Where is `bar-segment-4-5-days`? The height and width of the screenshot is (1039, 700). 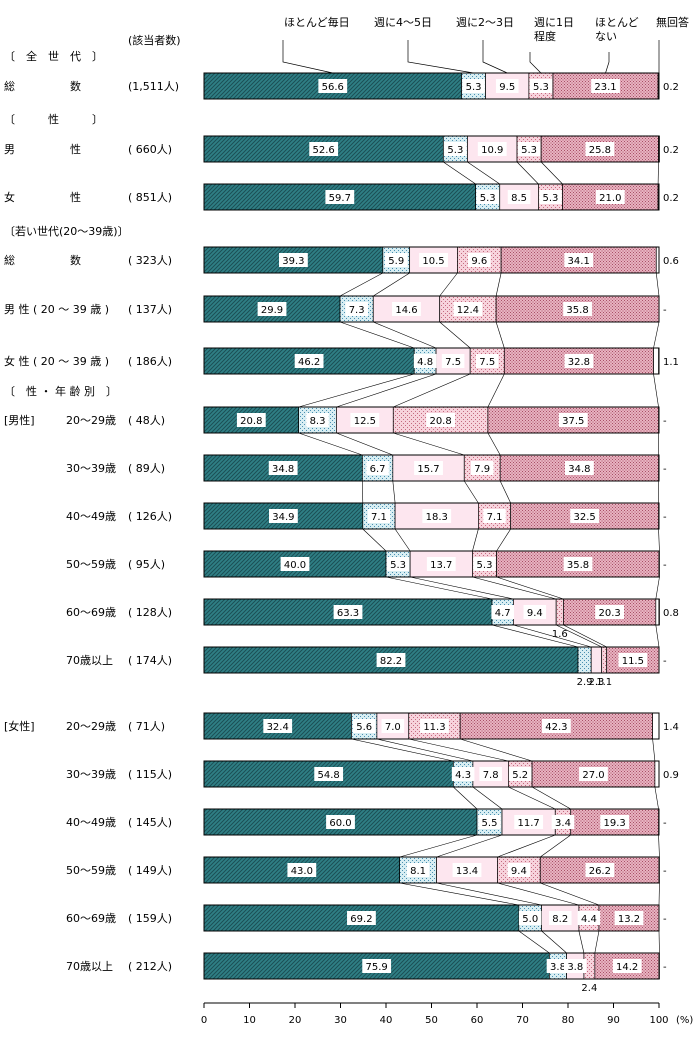
bar-segment-4-5-days is located at coordinates (584, 660).